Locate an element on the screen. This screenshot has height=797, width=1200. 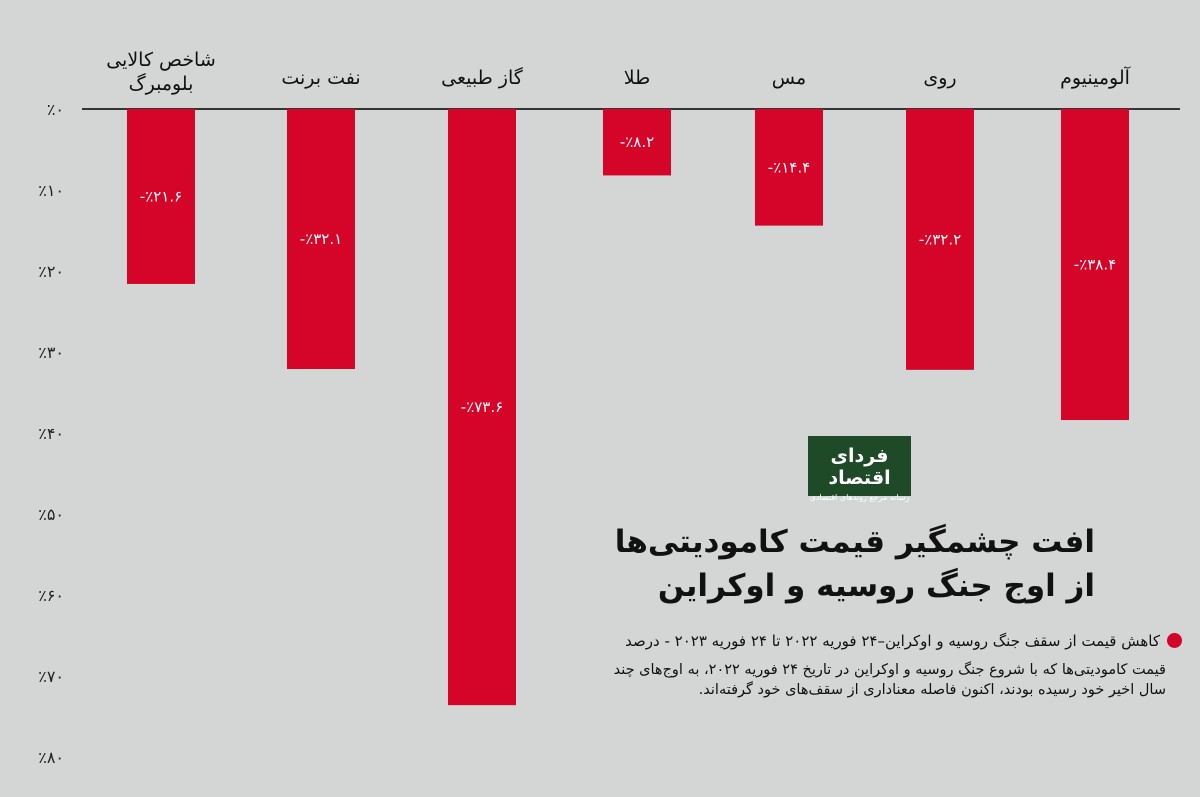
data-label: -٪۳۲.۱ is located at coordinates (321, 239).